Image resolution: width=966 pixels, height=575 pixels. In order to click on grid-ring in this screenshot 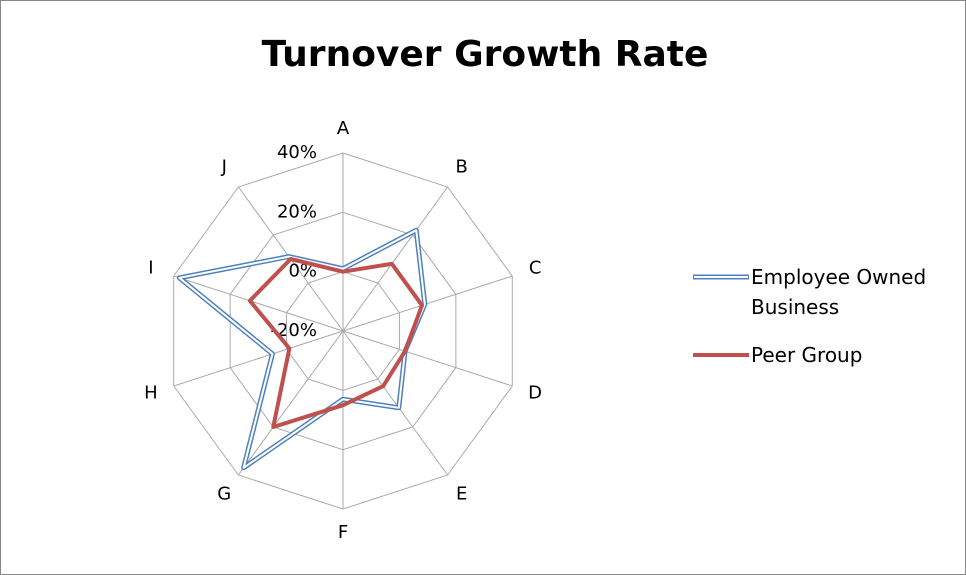, I will do `click(343, 331)`.